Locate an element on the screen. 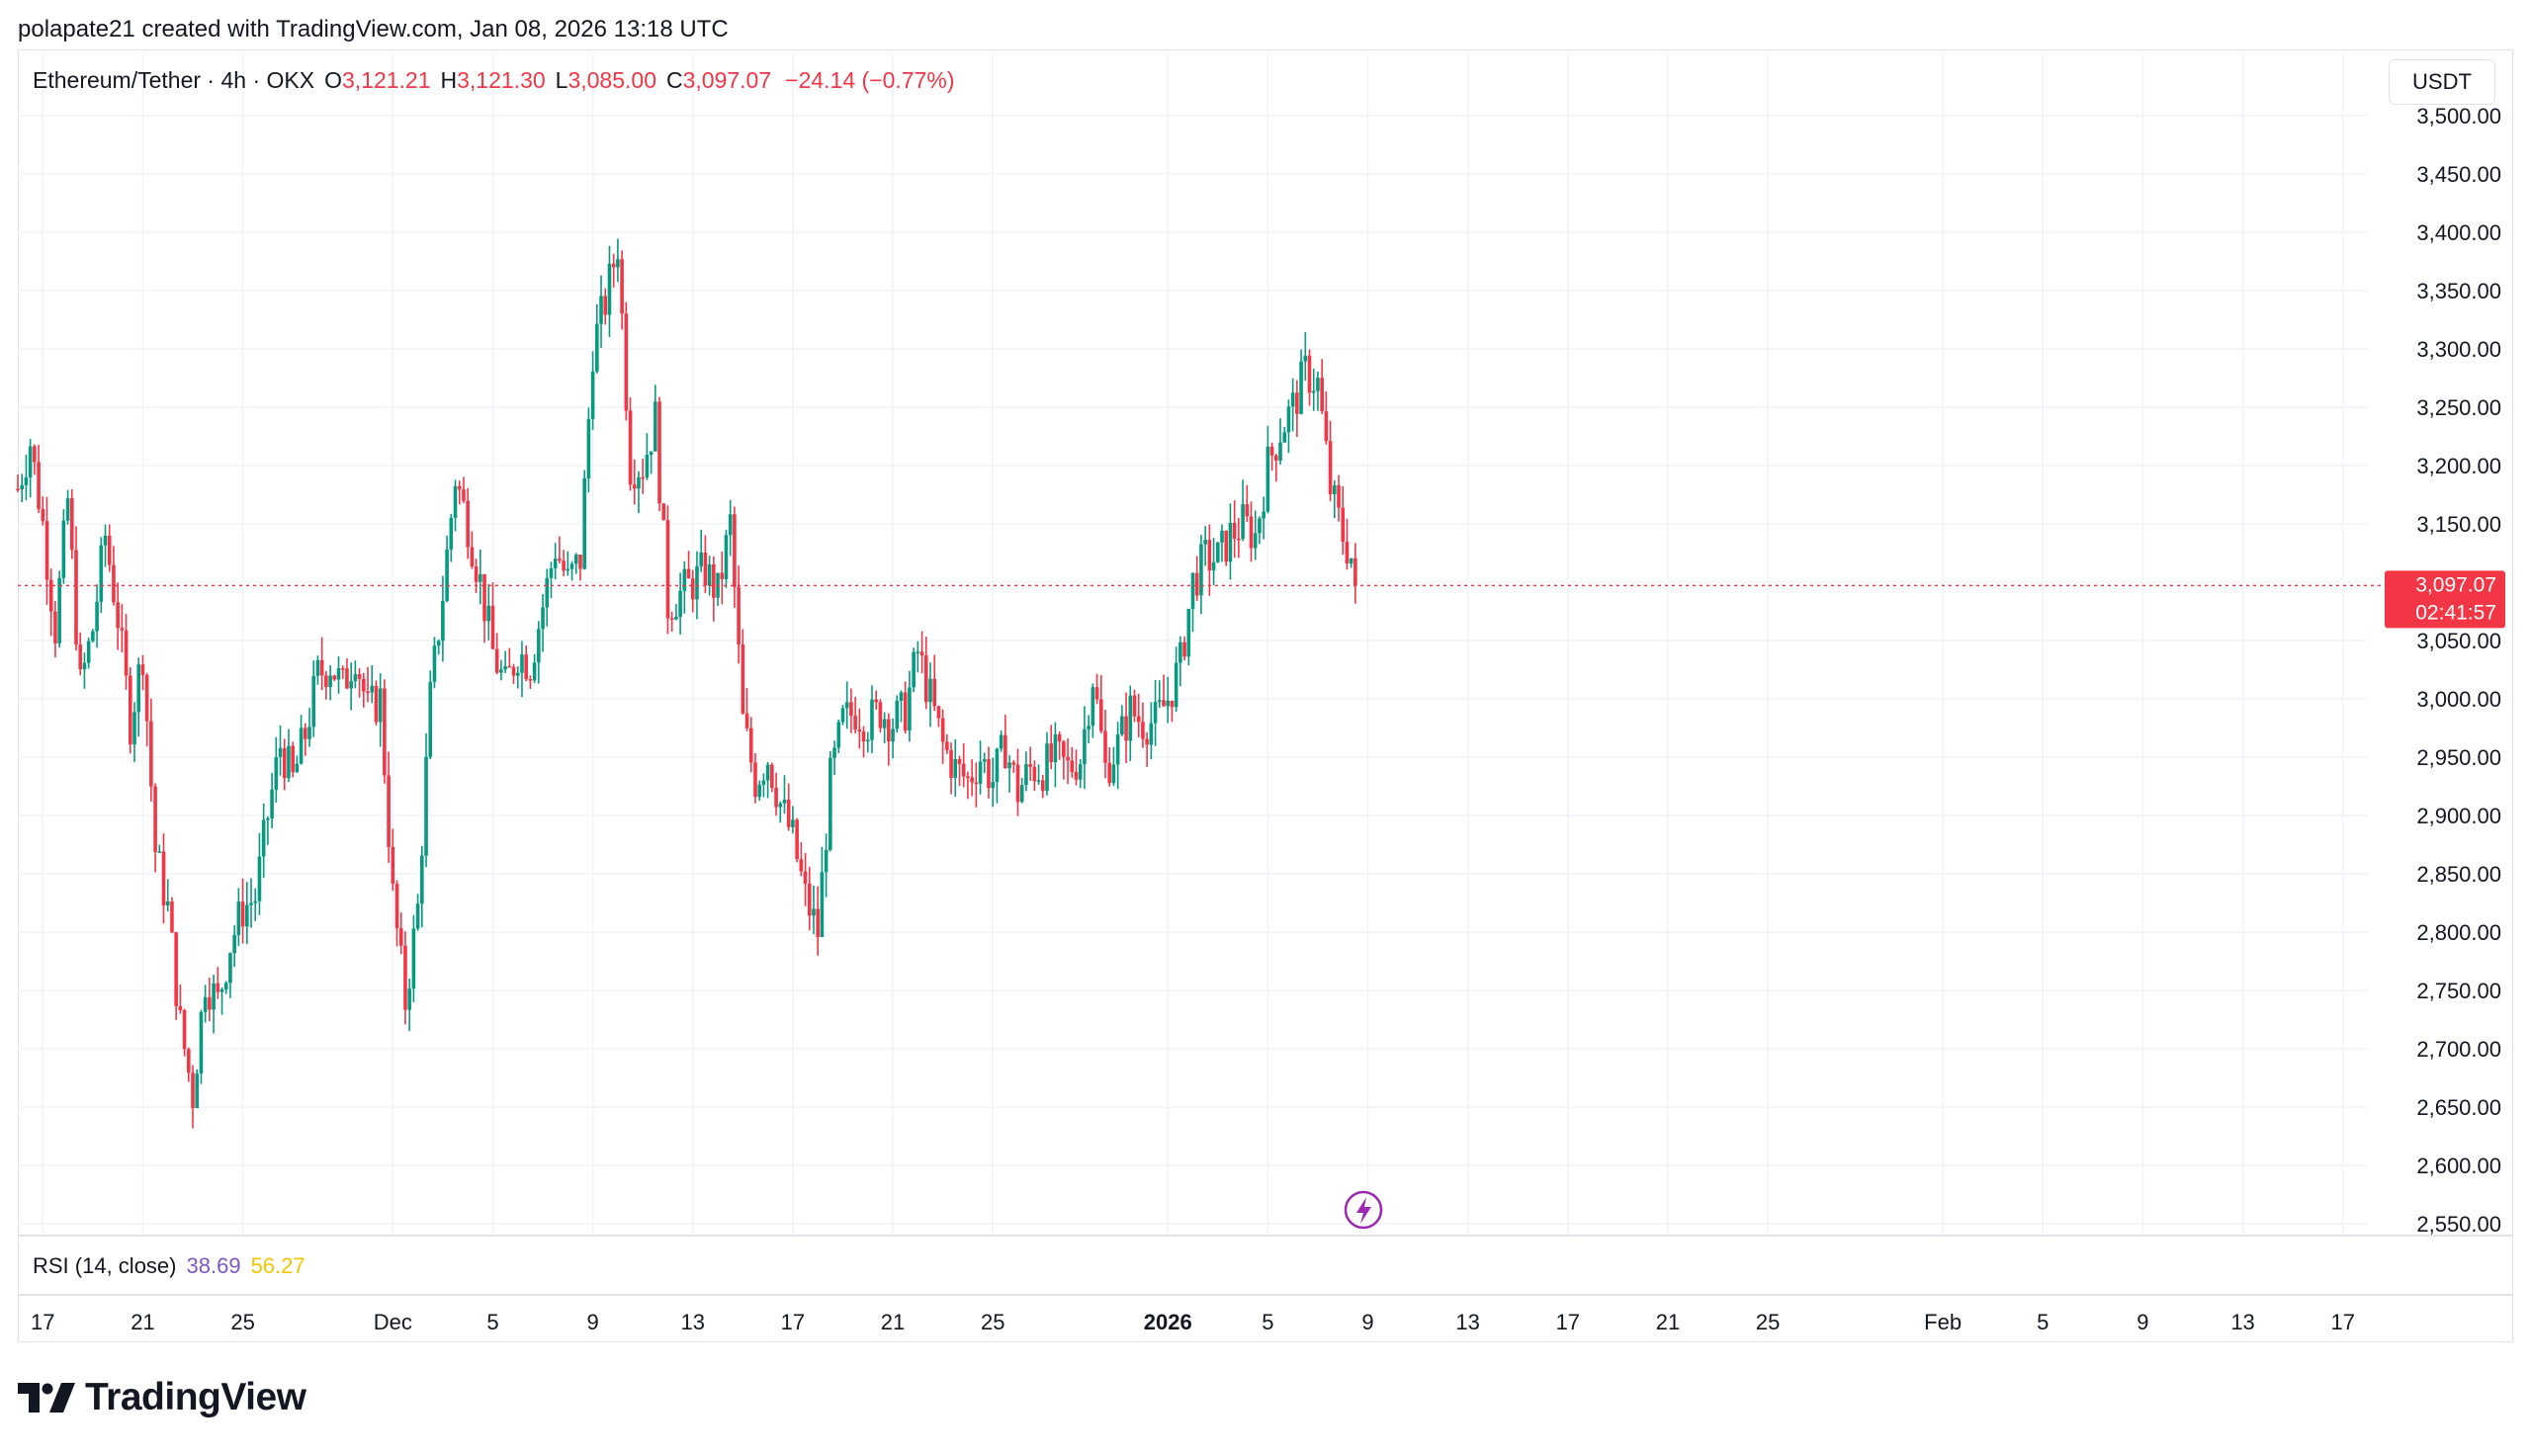 This screenshot has height=1456, width=2531. high-value: 3,121.30 is located at coordinates (501, 80).